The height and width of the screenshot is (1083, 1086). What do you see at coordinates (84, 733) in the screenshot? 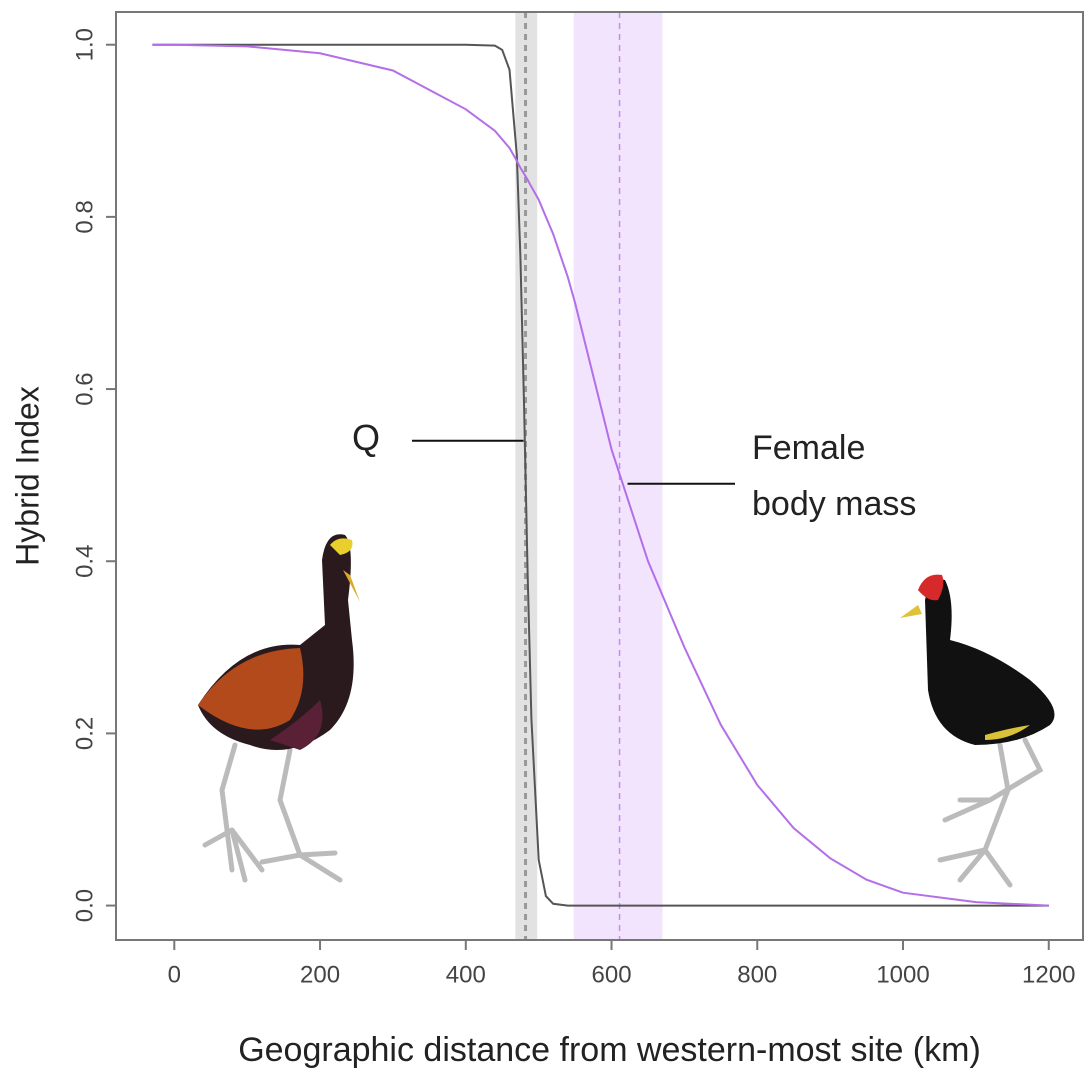
I see `y-tick-label: 0.2` at bounding box center [84, 733].